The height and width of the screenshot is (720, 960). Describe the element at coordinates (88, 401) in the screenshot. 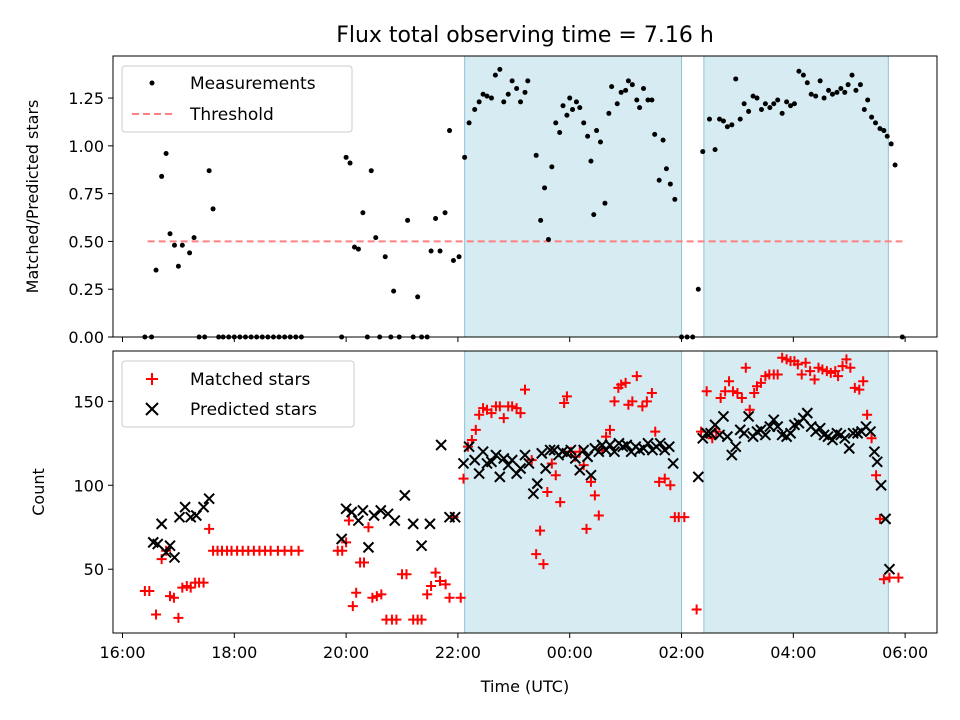

I see `y-tick-label: 150` at that location.